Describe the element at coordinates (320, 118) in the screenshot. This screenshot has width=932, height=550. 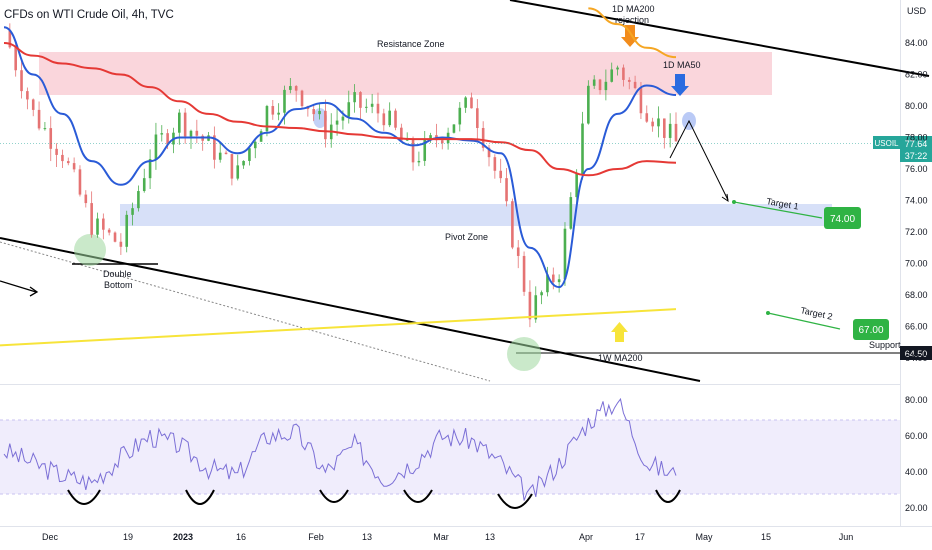
I see `ma50-touch-marker` at that location.